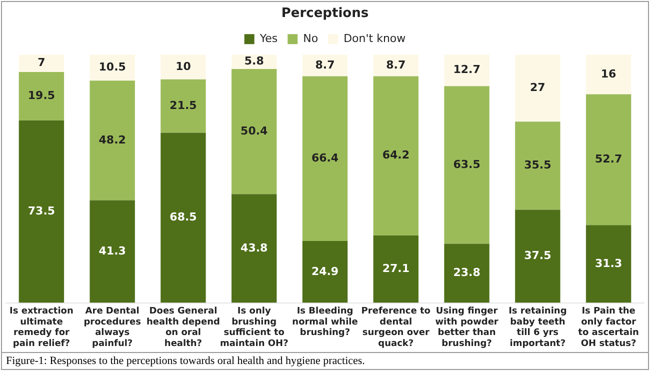 This screenshot has width=650, height=373. Describe the element at coordinates (395, 327) in the screenshot. I see `x-tick-label: Preference to dental surgeon over quack?` at that location.